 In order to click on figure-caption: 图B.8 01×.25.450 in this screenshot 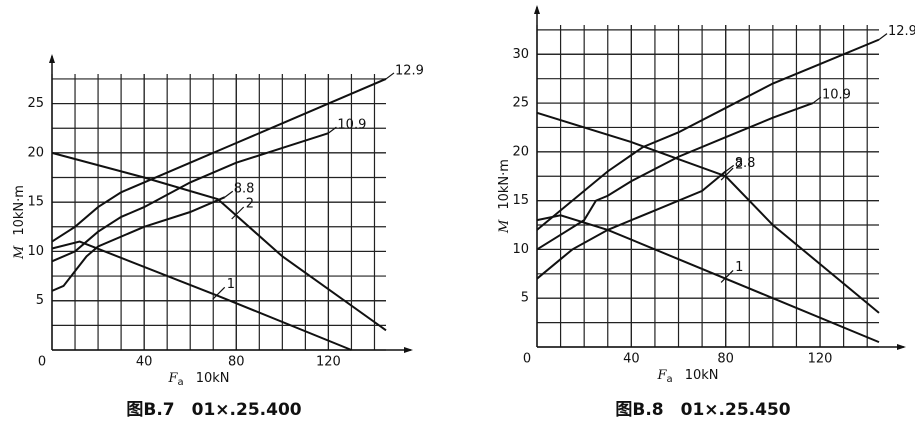, I will do `click(702, 410)`.